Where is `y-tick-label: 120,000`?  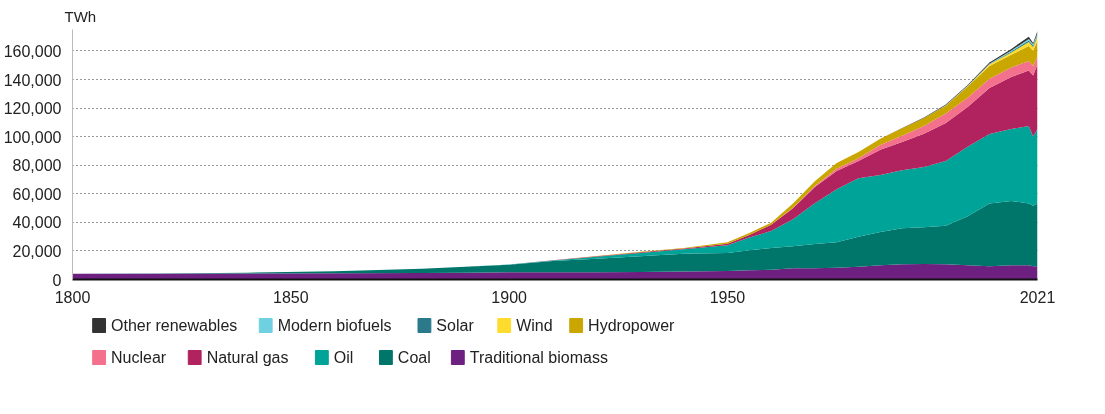 y-tick-label: 120,000 is located at coordinates (32, 109).